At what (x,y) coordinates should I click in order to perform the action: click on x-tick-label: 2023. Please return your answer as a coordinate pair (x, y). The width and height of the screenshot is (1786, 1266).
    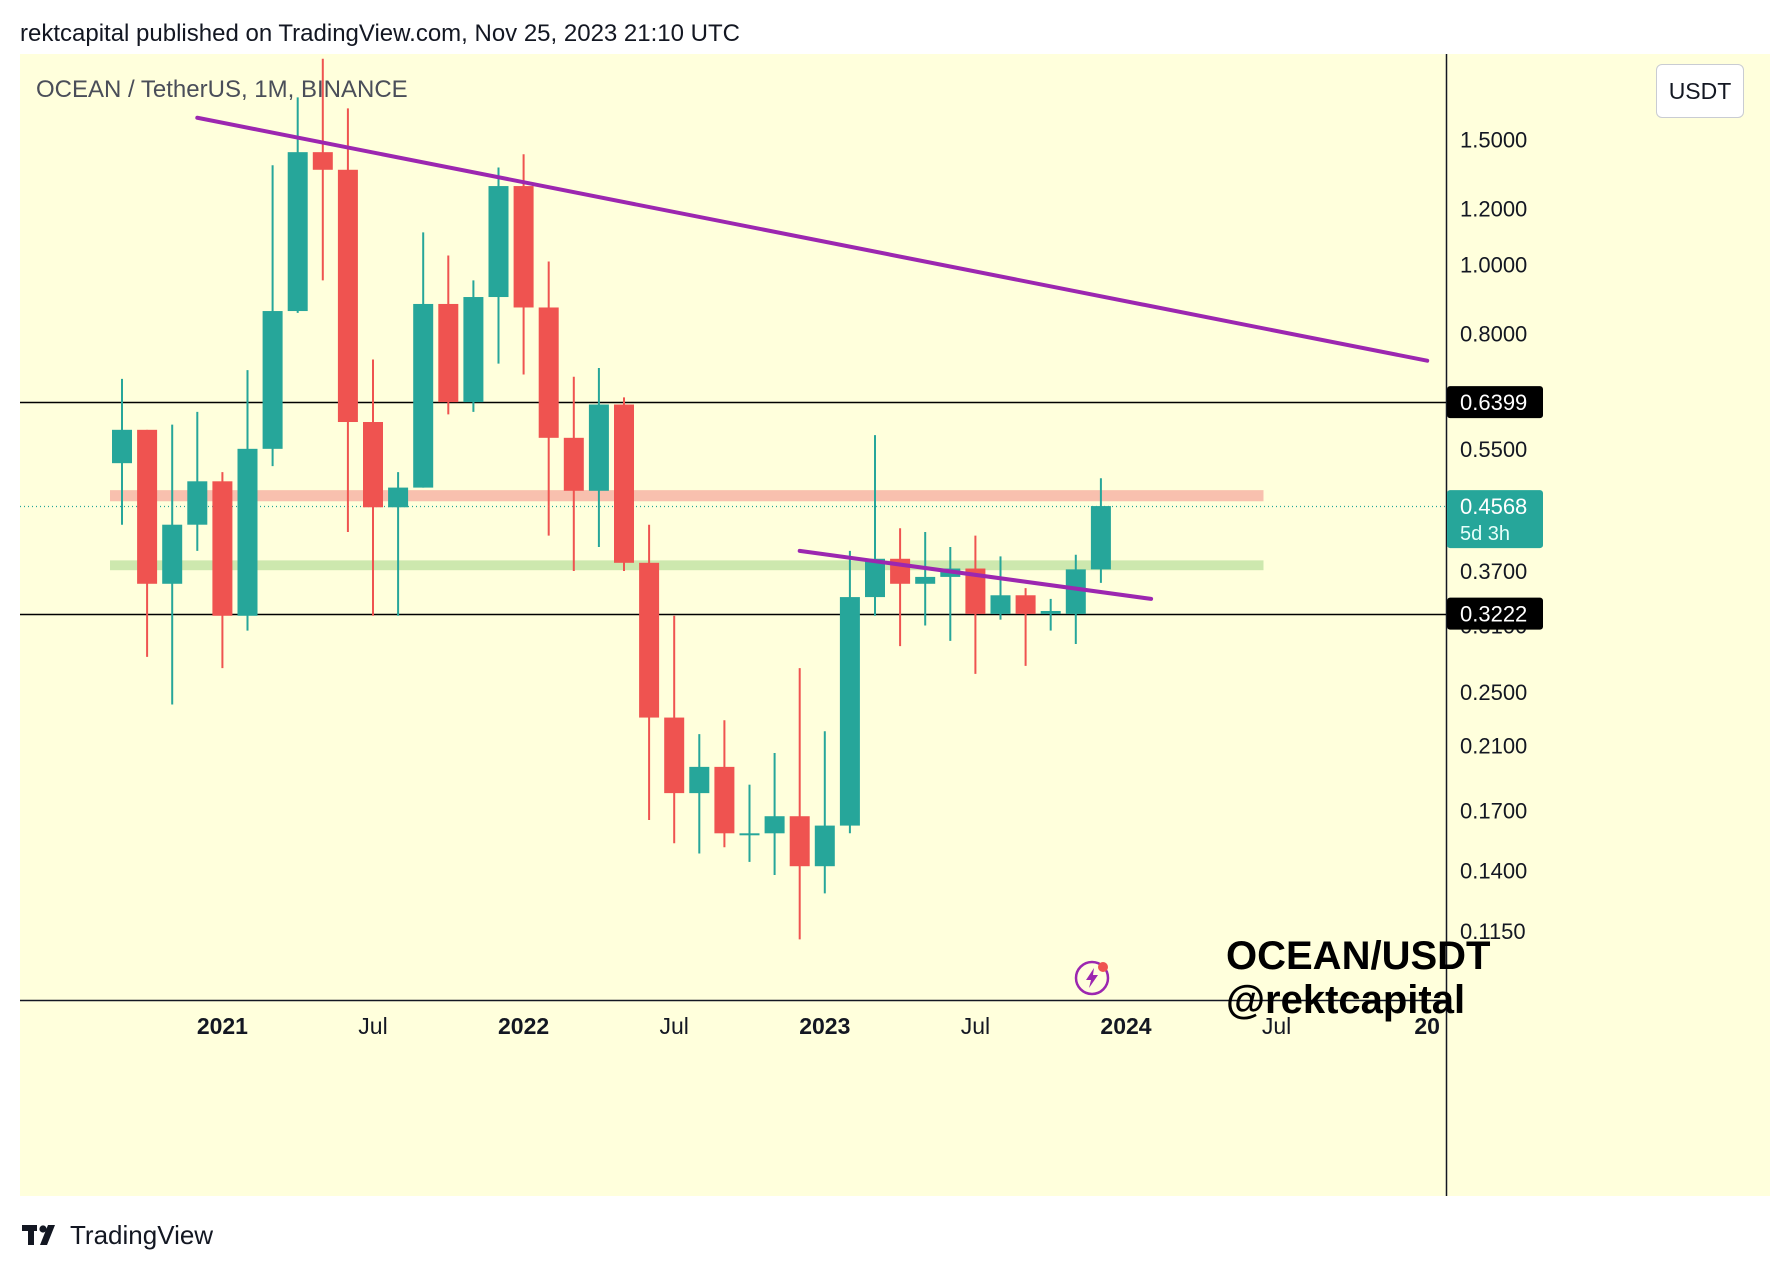
    Looking at the image, I should click on (824, 1026).